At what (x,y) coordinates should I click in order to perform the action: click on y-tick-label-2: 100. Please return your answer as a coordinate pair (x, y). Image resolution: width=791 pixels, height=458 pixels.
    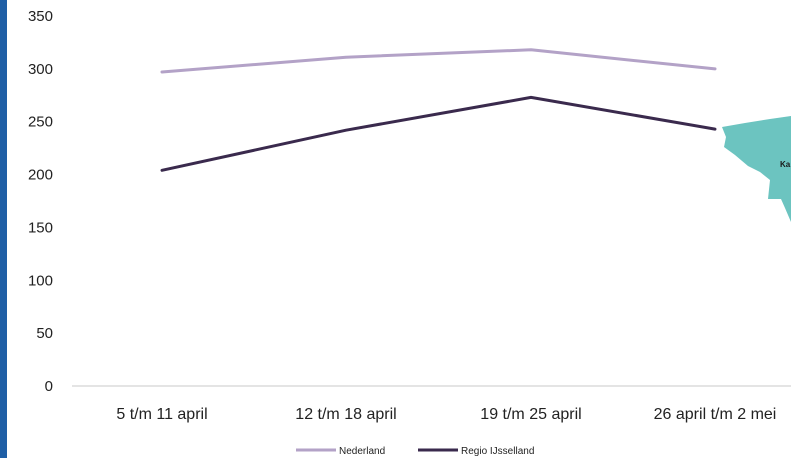
    Looking at the image, I should click on (40, 280).